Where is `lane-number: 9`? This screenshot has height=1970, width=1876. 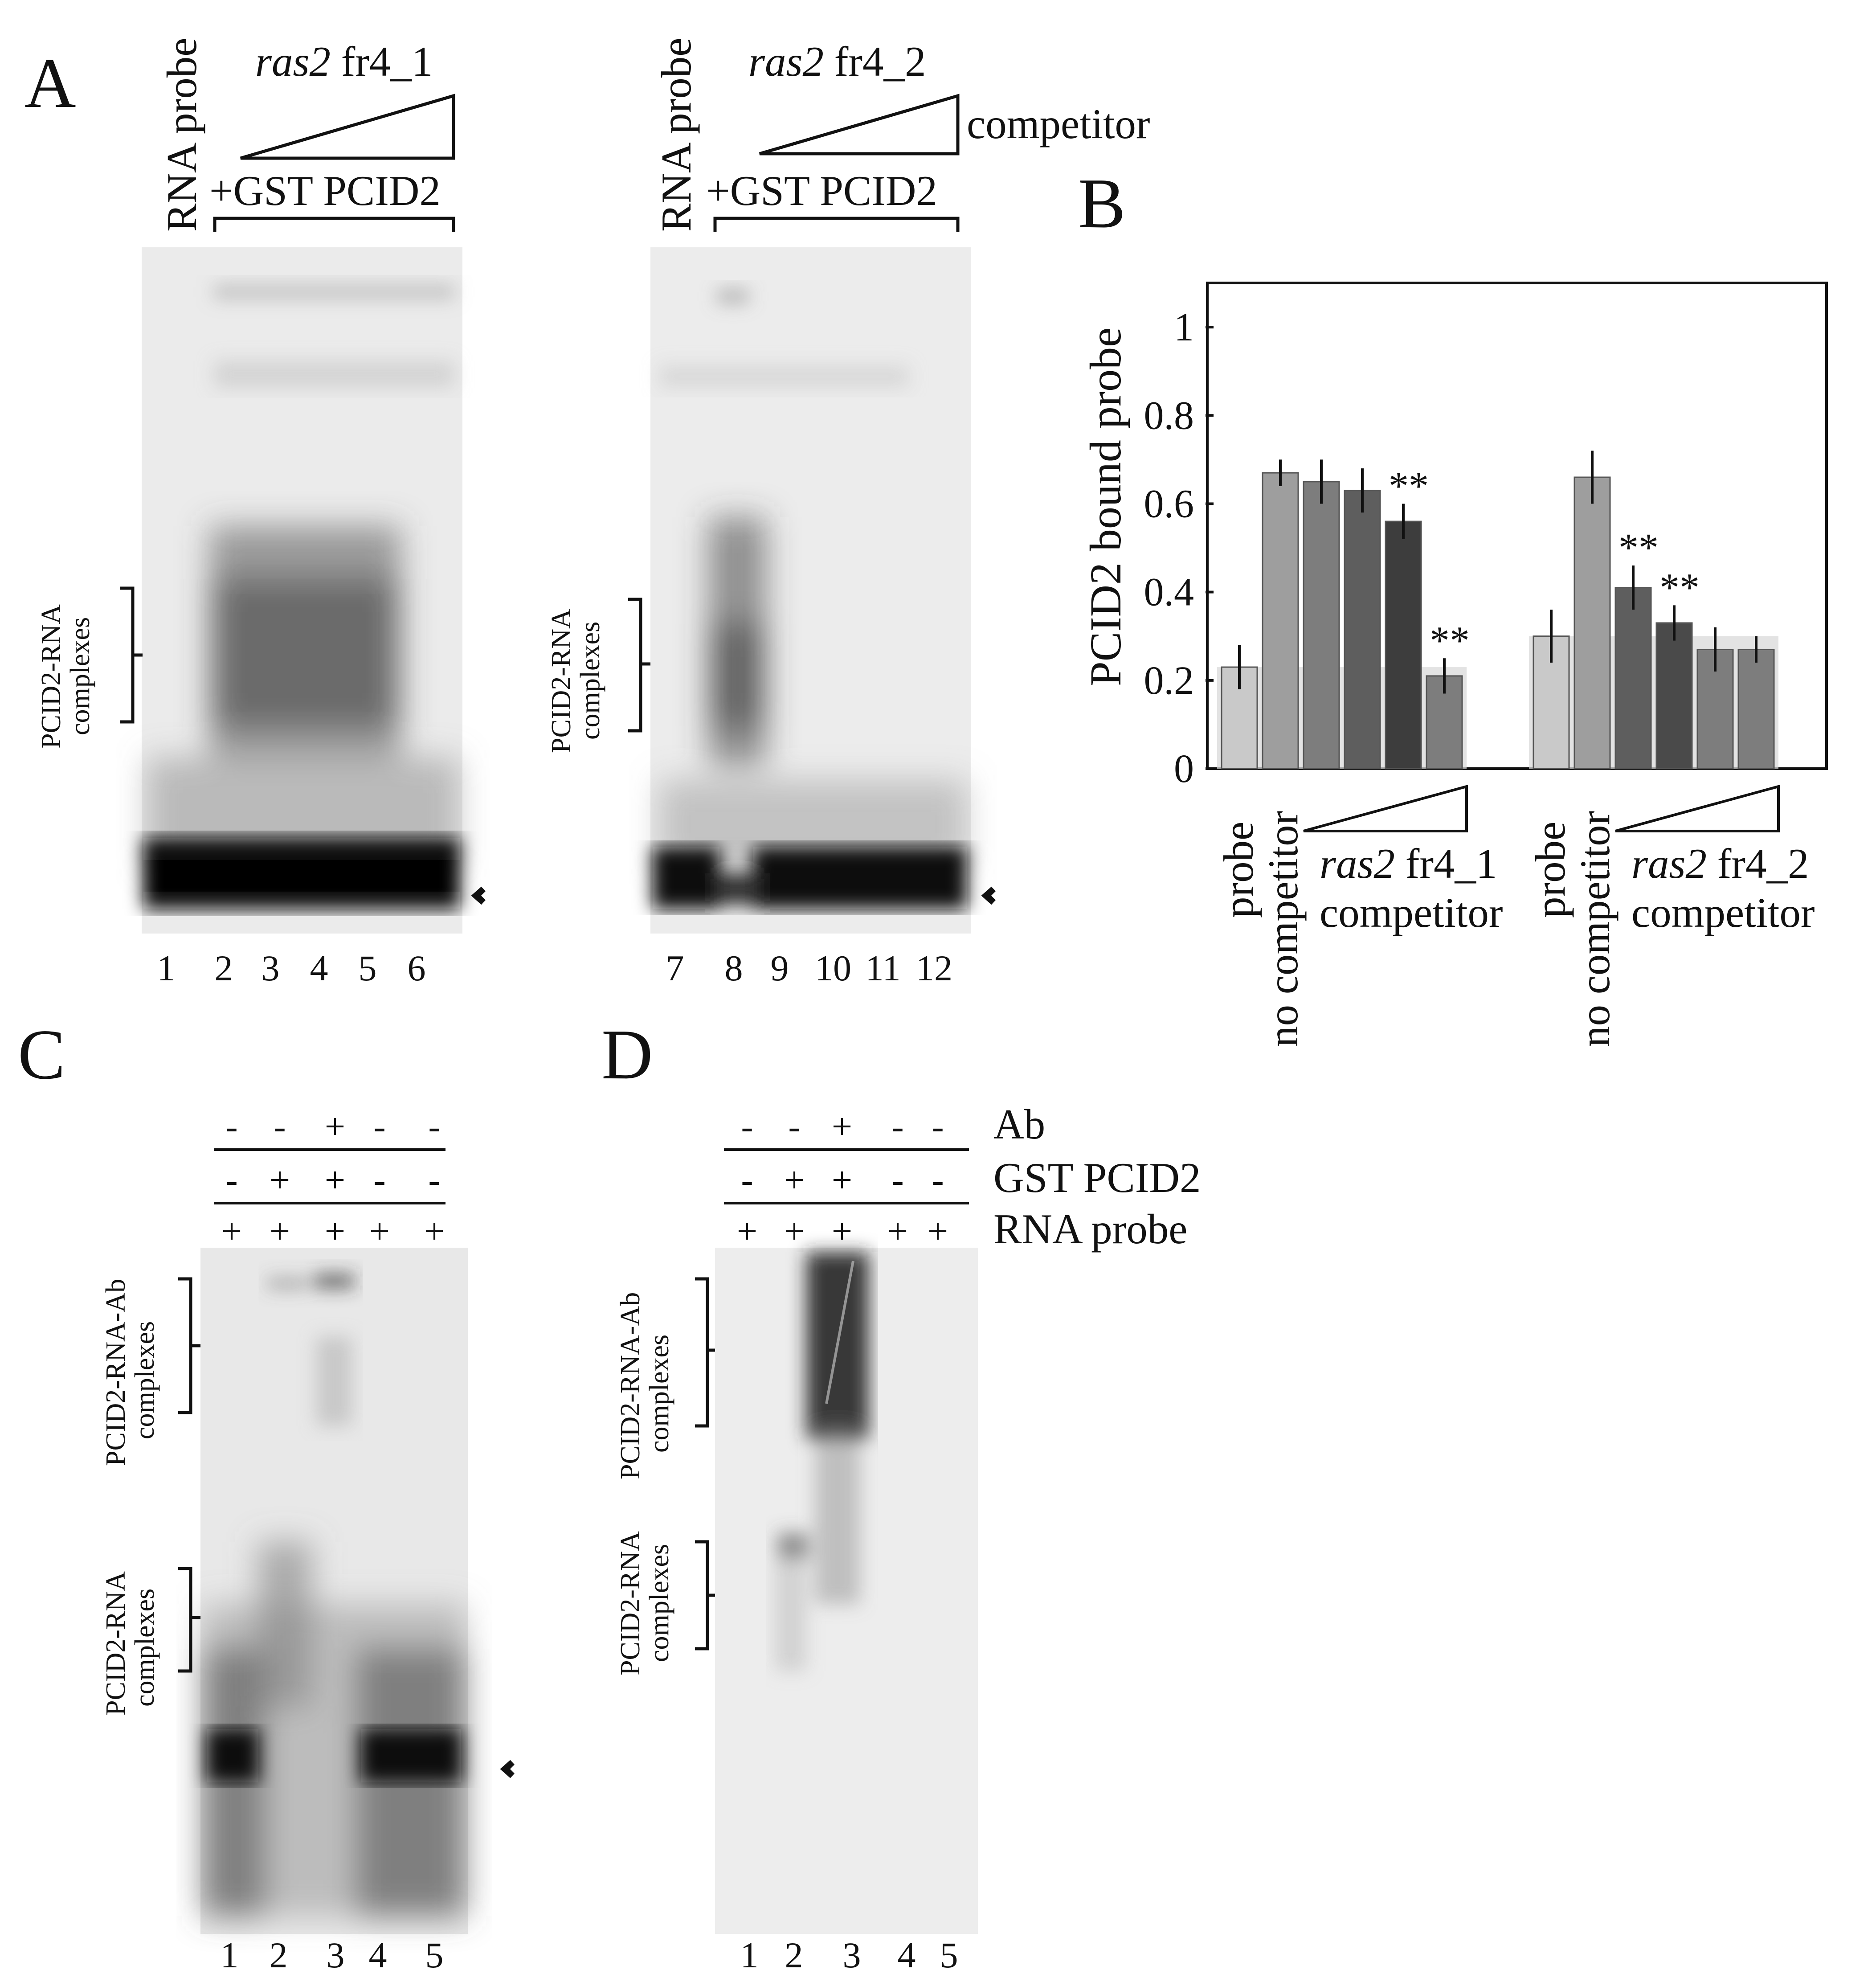 lane-number: 9 is located at coordinates (780, 968).